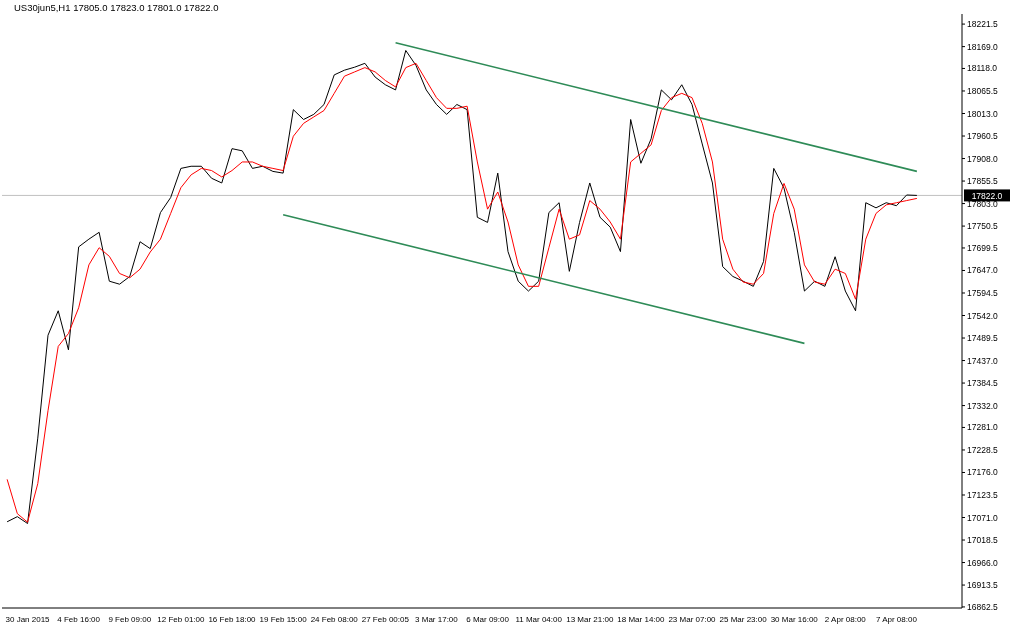  What do you see at coordinates (982, 427) in the screenshot?
I see `y-tick-label: 17281.0` at bounding box center [982, 427].